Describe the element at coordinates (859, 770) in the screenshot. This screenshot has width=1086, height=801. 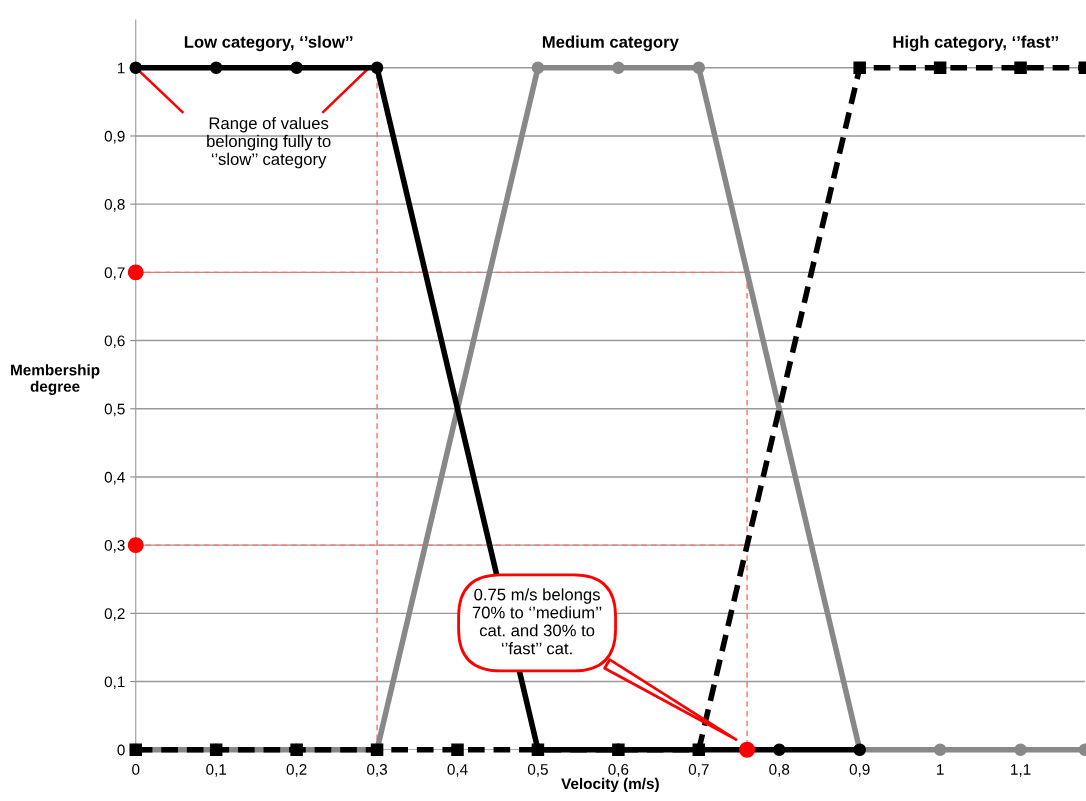
I see `x-tick-label: 0,9` at that location.